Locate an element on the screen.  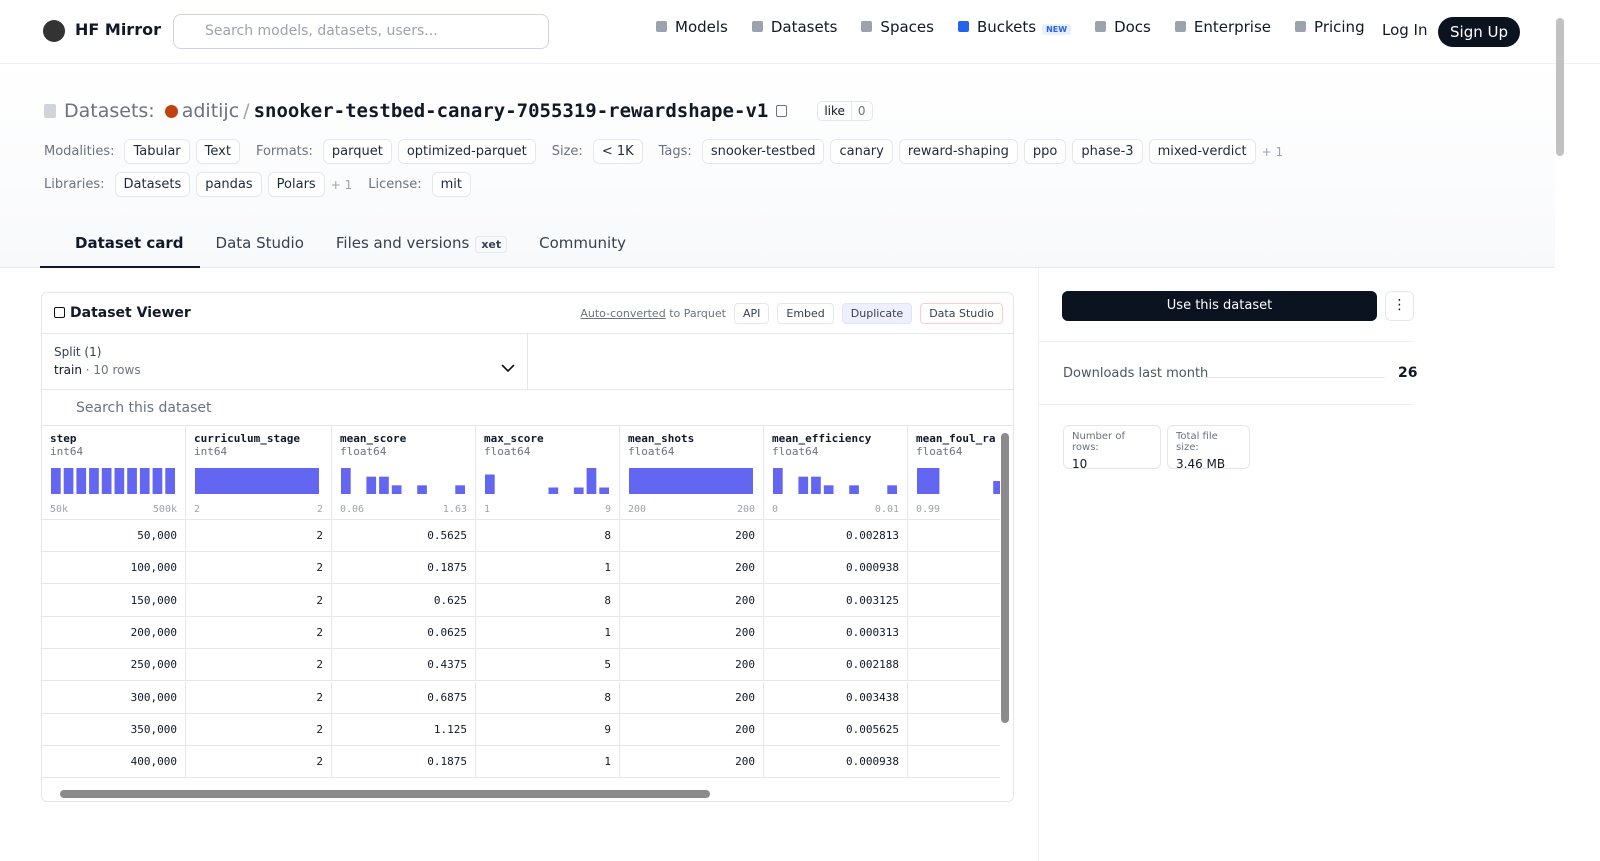
tag-pill: Polars is located at coordinates (296, 184).